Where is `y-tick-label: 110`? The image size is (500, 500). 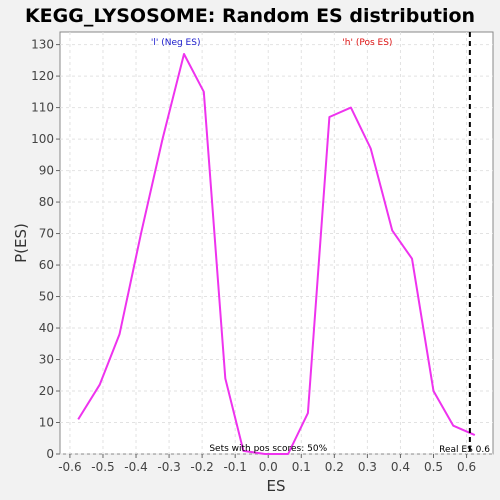
y-tick-label: 110 is located at coordinates (42, 108).